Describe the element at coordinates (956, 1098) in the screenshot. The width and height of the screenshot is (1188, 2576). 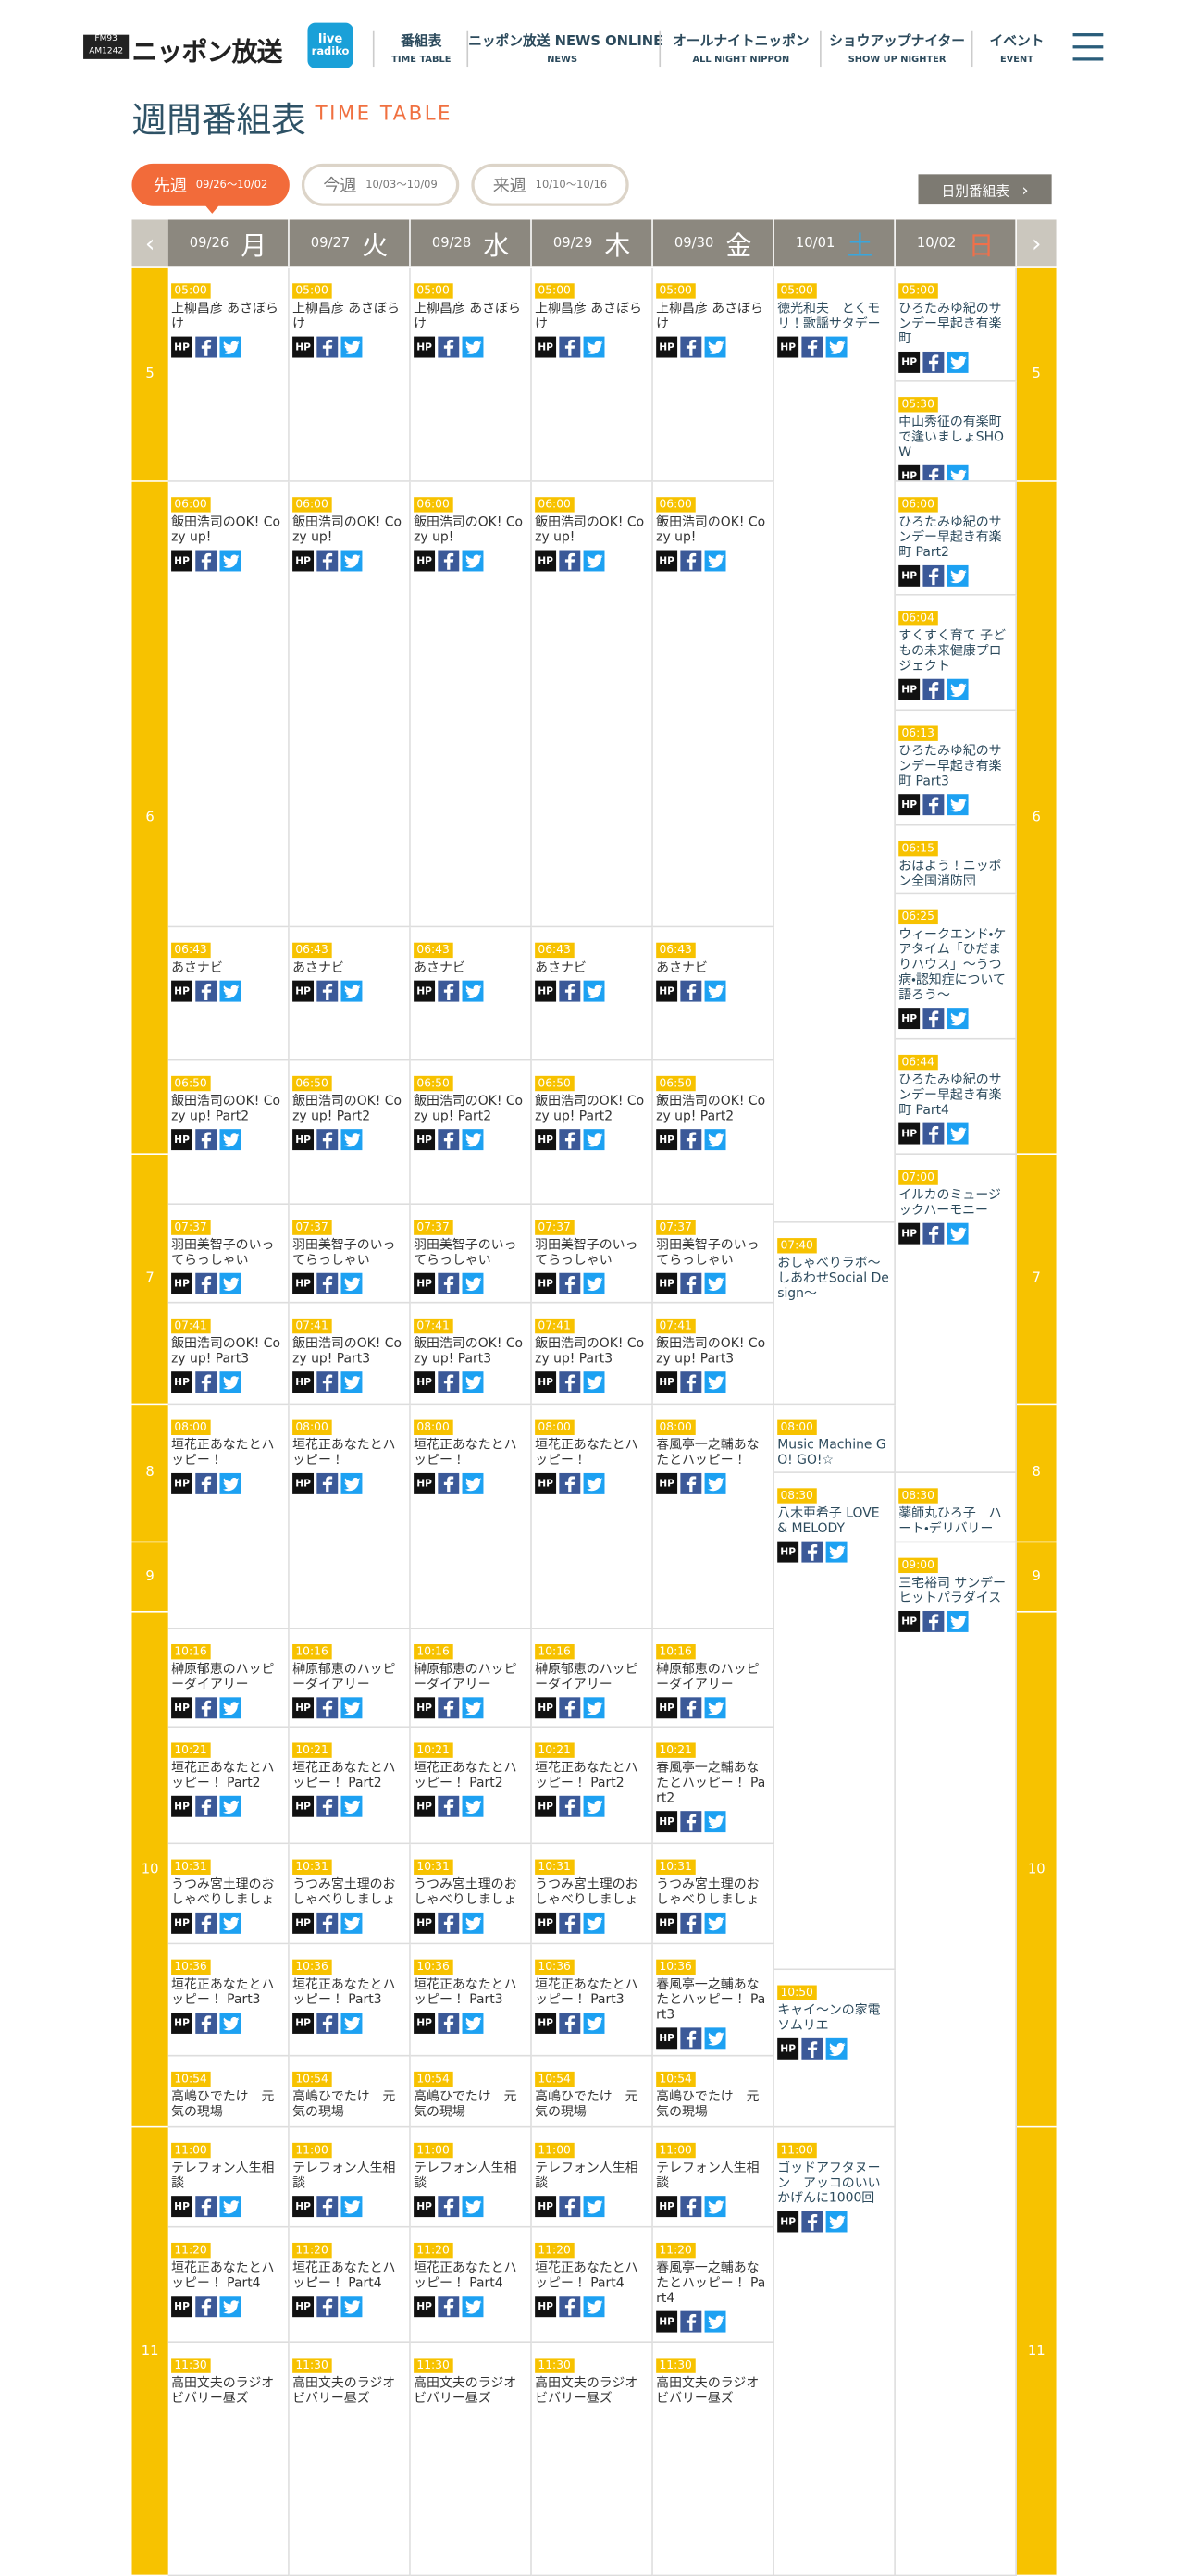
I see `program-cell: 06:44 ひろたみゆ紀のサンデー早起き有楽町 Part4 HP` at that location.